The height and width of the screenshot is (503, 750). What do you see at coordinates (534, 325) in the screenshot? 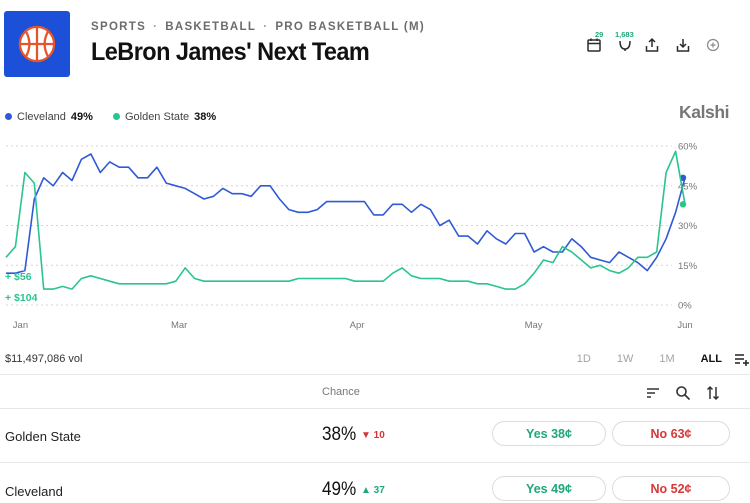
I see `x-tick-label: May` at bounding box center [534, 325].